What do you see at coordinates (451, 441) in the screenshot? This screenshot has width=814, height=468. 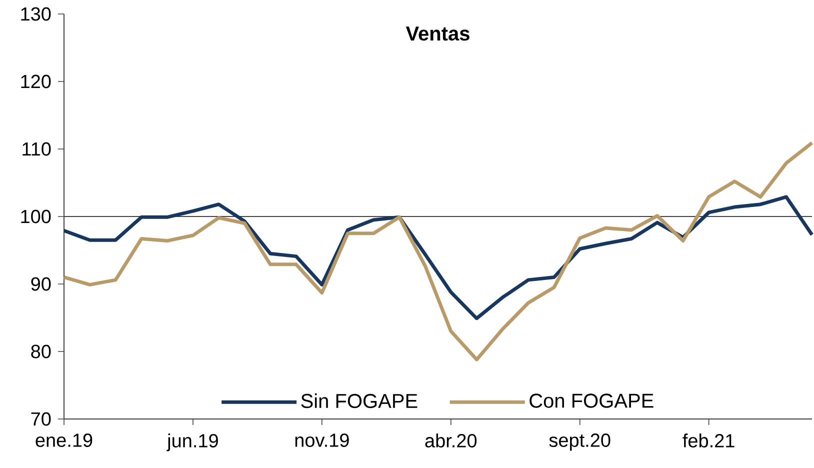 I see `x-tick-label: abr.20` at bounding box center [451, 441].